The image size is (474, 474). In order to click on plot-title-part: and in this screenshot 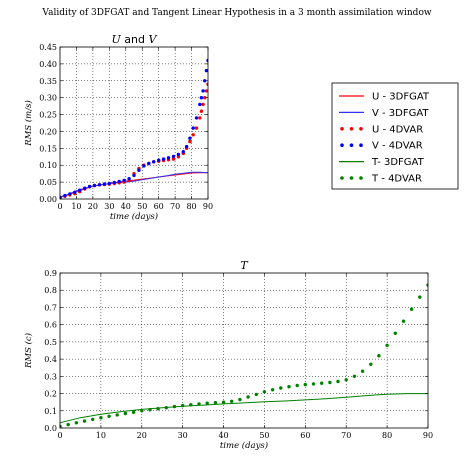, I will do `click(135, 39)`.